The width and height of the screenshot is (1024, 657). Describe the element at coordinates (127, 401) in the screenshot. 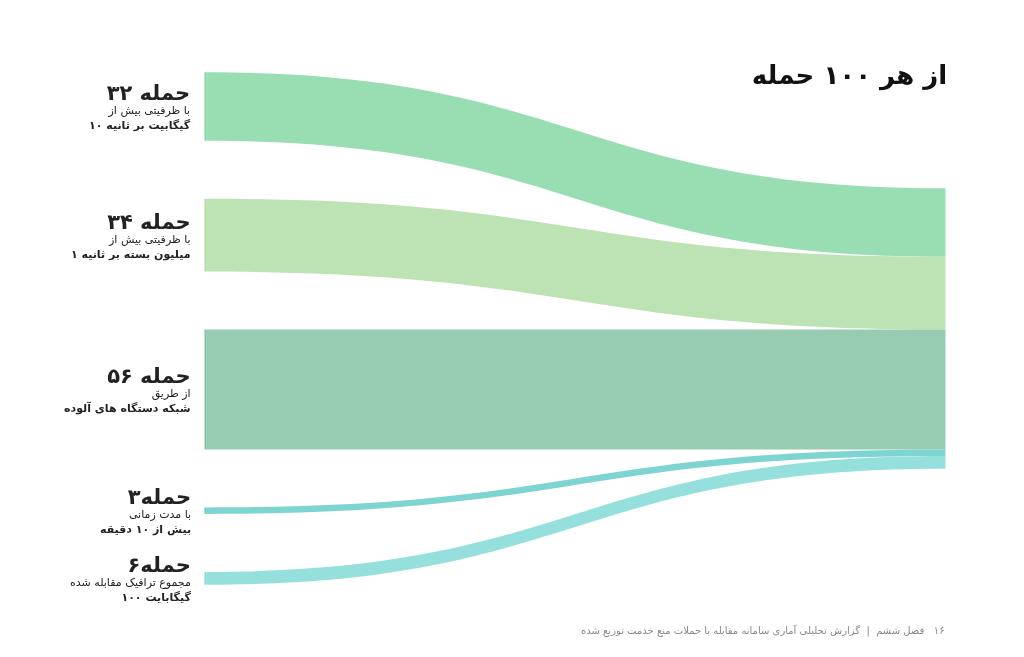

I see `category-label: از طریق شبکه دستگاه های آلوده` at that location.